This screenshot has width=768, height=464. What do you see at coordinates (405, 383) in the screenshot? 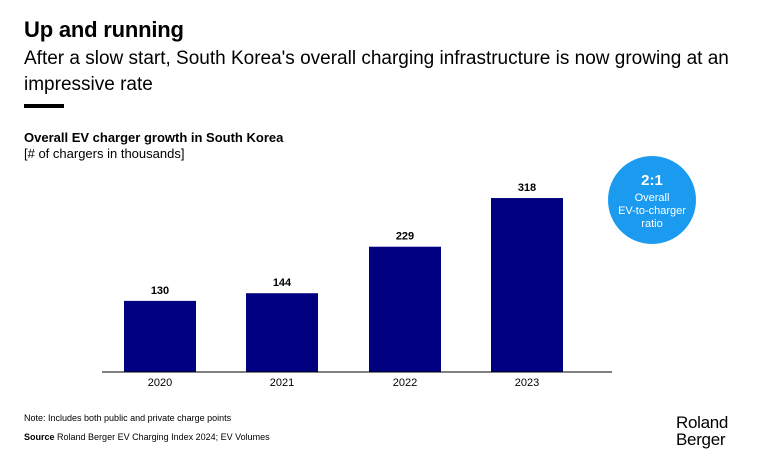
I see `x-tick-label: 2022` at bounding box center [405, 383].